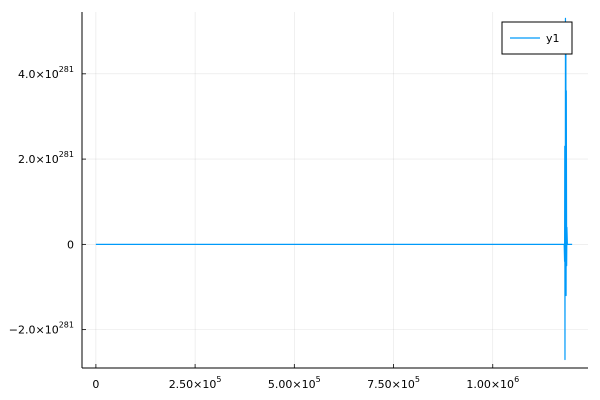 This screenshot has width=600, height=400. What do you see at coordinates (46, 73) in the screenshot?
I see `y-tick-label: 4.0×10281` at bounding box center [46, 73].